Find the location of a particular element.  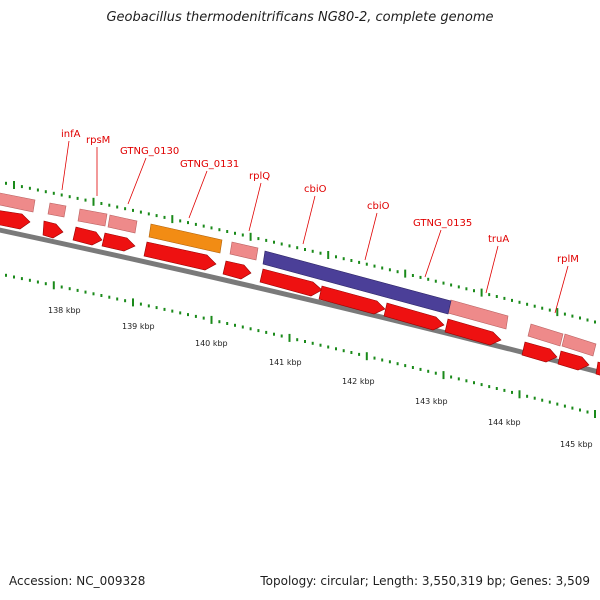

gene-label-cbiO-1: cbiO is located at coordinates (315, 189).